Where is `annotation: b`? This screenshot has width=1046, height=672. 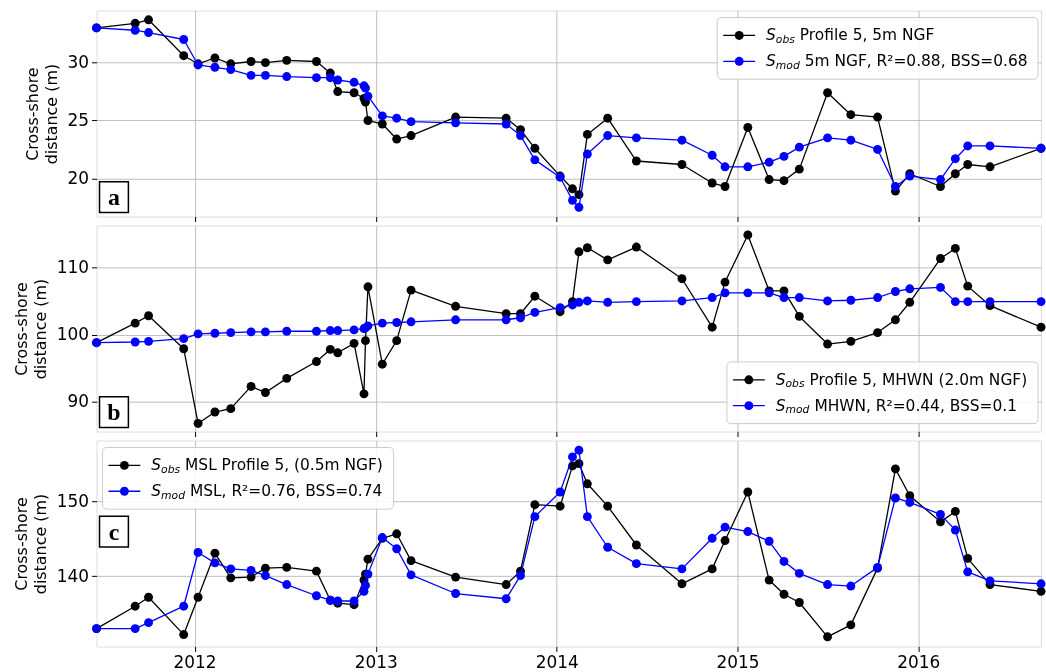 annotation: b is located at coordinates (114, 412).